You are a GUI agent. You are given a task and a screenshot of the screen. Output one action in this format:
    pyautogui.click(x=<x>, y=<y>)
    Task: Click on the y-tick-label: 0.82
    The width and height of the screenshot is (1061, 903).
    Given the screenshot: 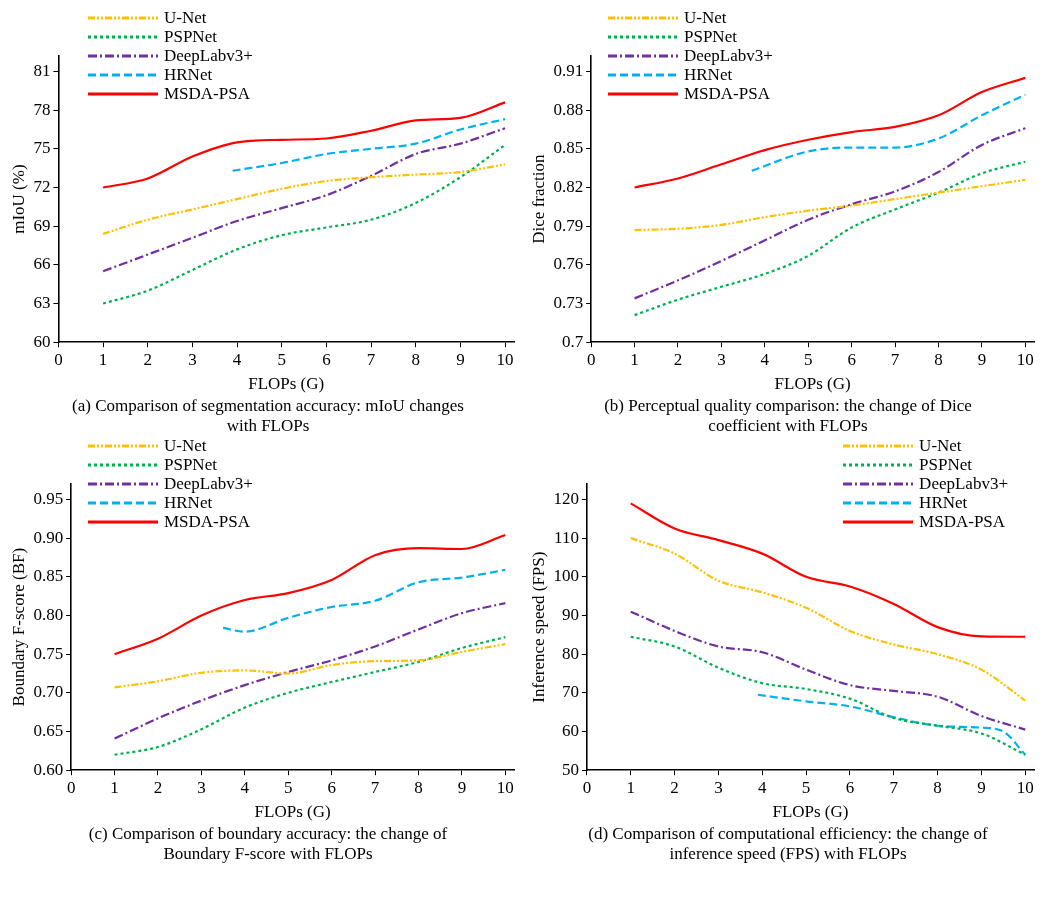 What is the action you would take?
    pyautogui.click(x=568, y=186)
    